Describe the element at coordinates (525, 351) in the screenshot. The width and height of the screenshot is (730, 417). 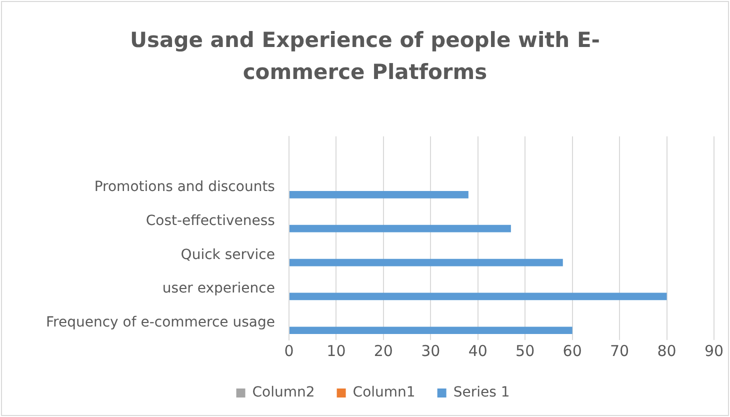
I see `x-tick-label: 50` at that location.